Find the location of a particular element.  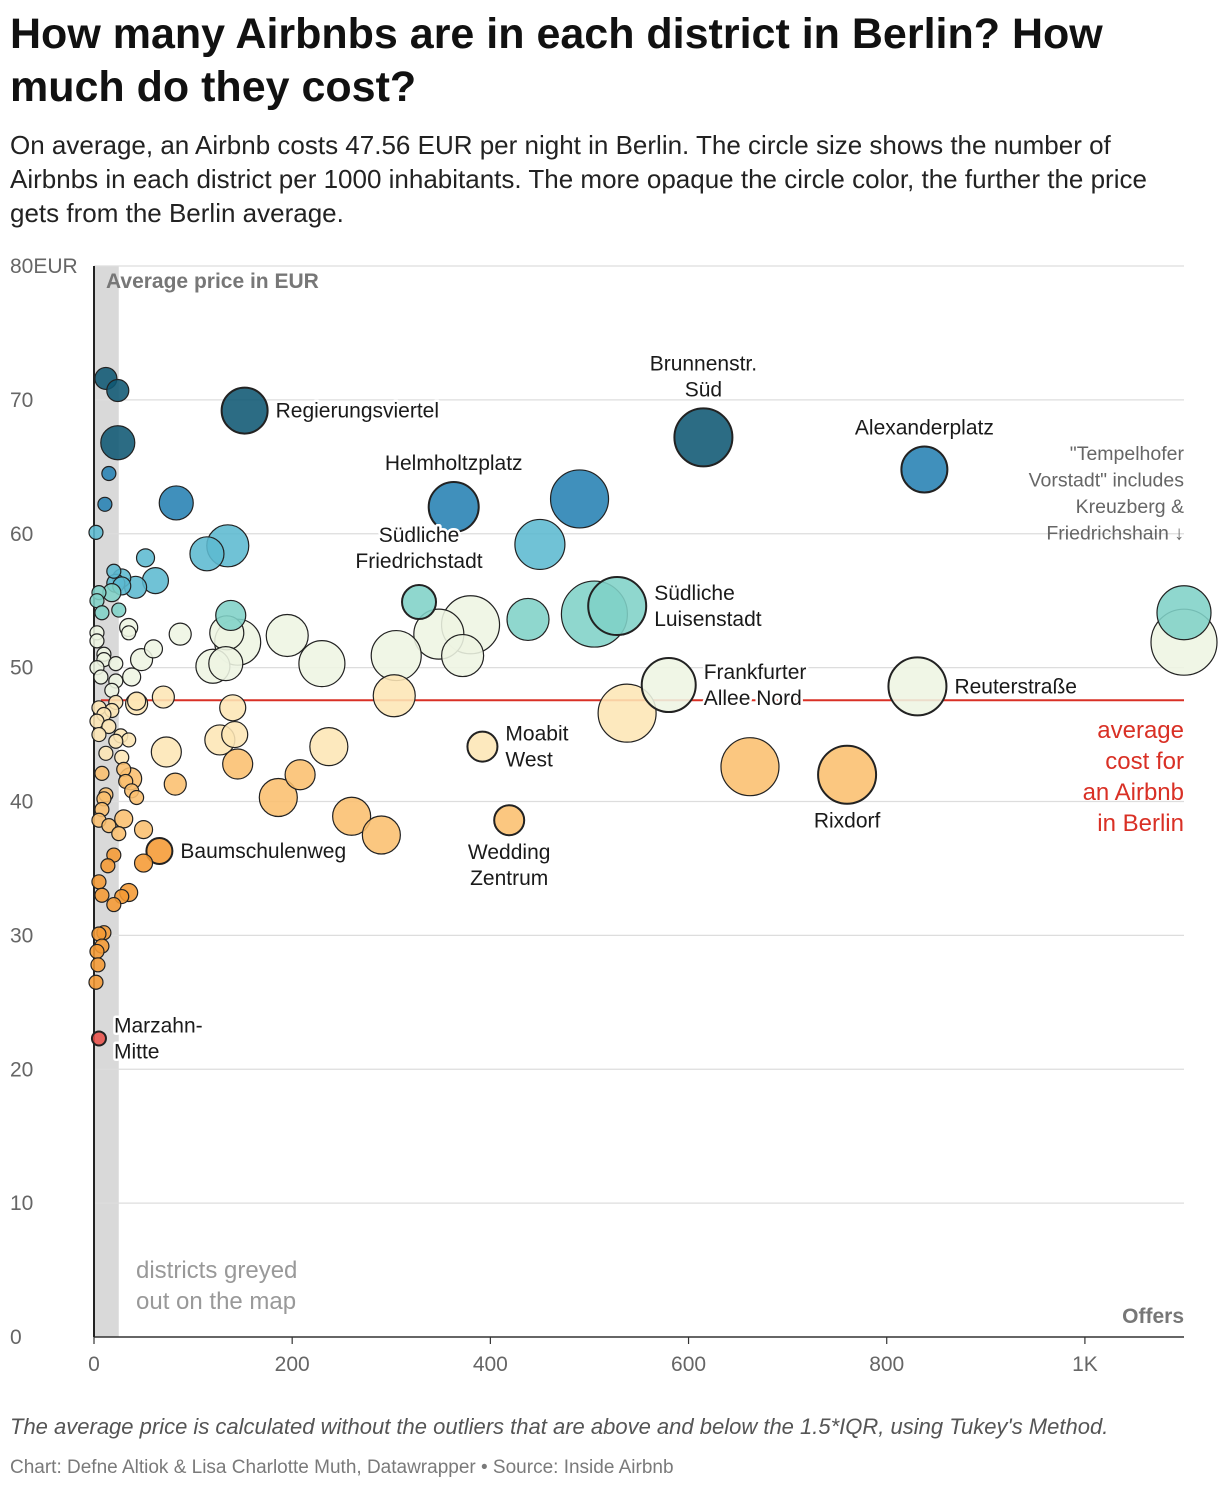

x-tick-label: 1K is located at coordinates (1085, 1364).